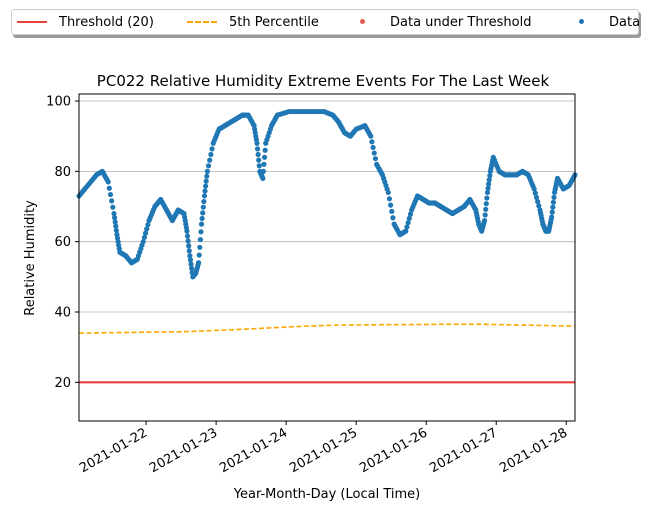  I want to click on y-tick-label: 20, so click(62, 383).